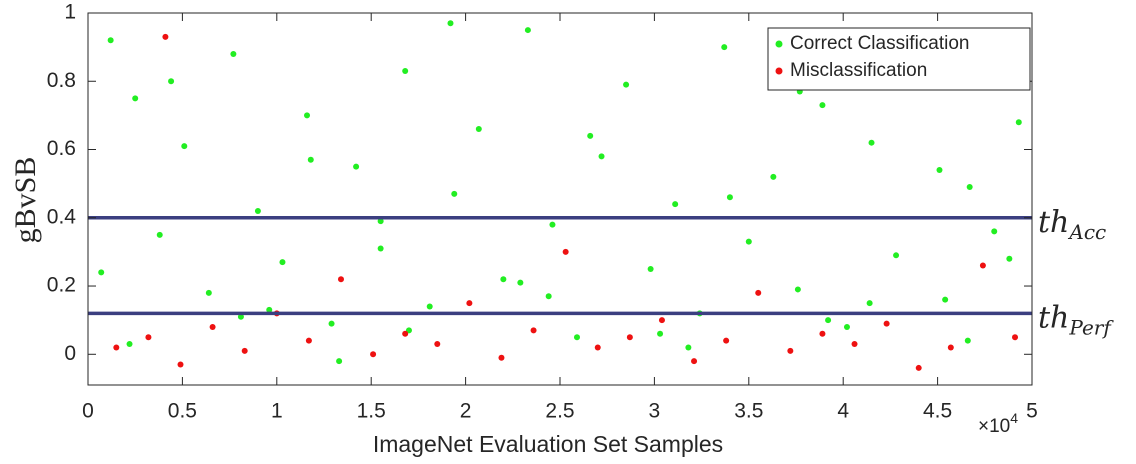 This screenshot has width=1136, height=464. I want to click on threshold-label: thAcc, so click(1072, 224).